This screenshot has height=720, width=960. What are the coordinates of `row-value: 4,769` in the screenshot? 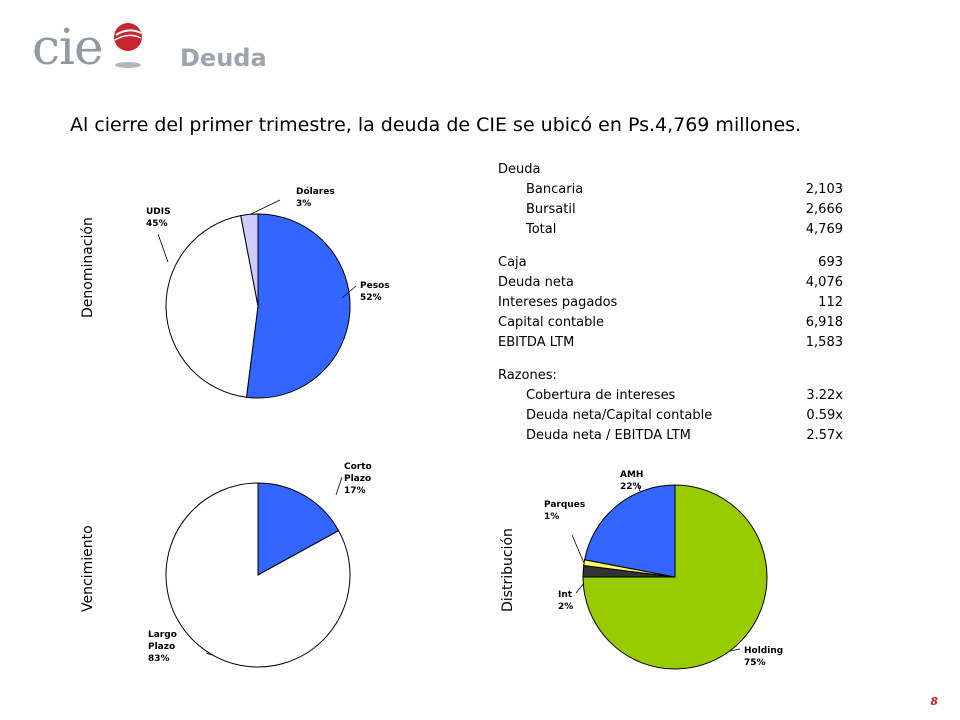 It's located at (824, 229).